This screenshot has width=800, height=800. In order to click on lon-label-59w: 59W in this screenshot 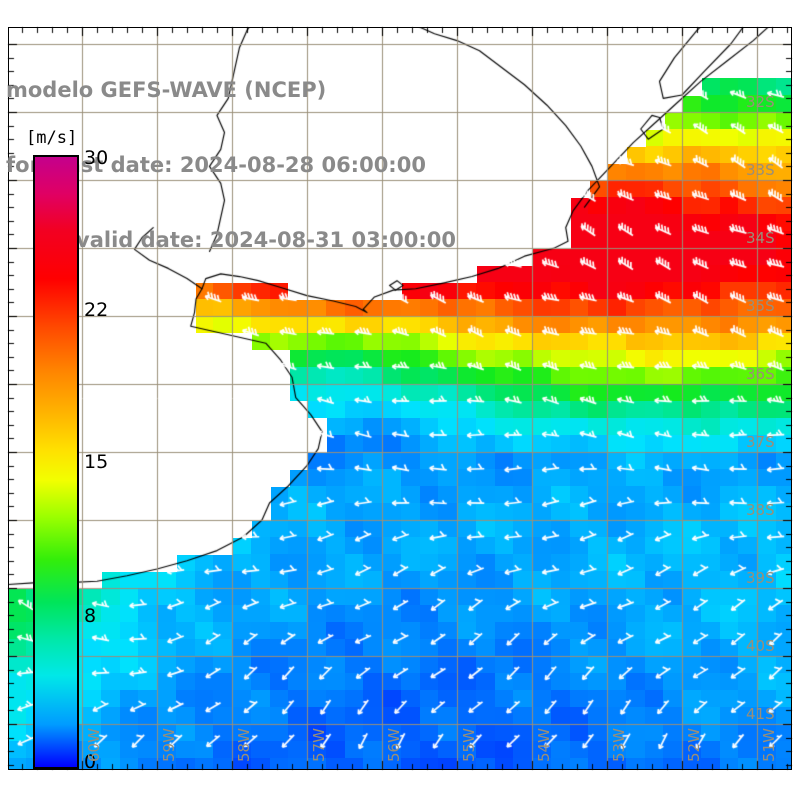, I will do `click(169, 745)`.